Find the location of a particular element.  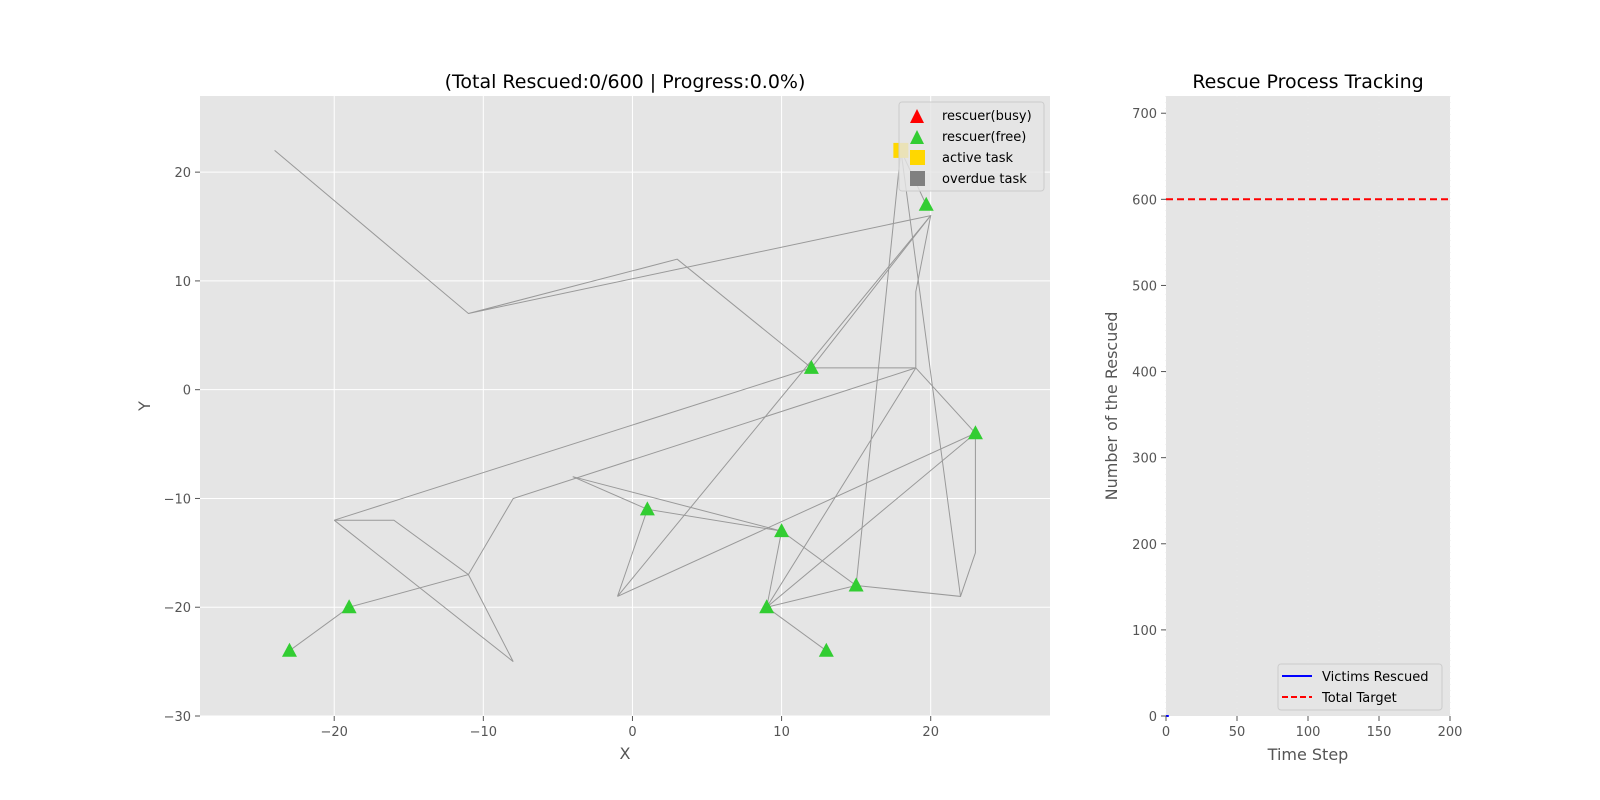

tracking-x-tick-label: 50 is located at coordinates (1237, 732).